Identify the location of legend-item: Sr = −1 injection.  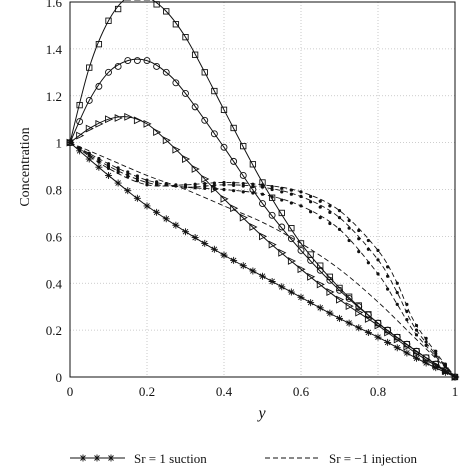
(341, 458).